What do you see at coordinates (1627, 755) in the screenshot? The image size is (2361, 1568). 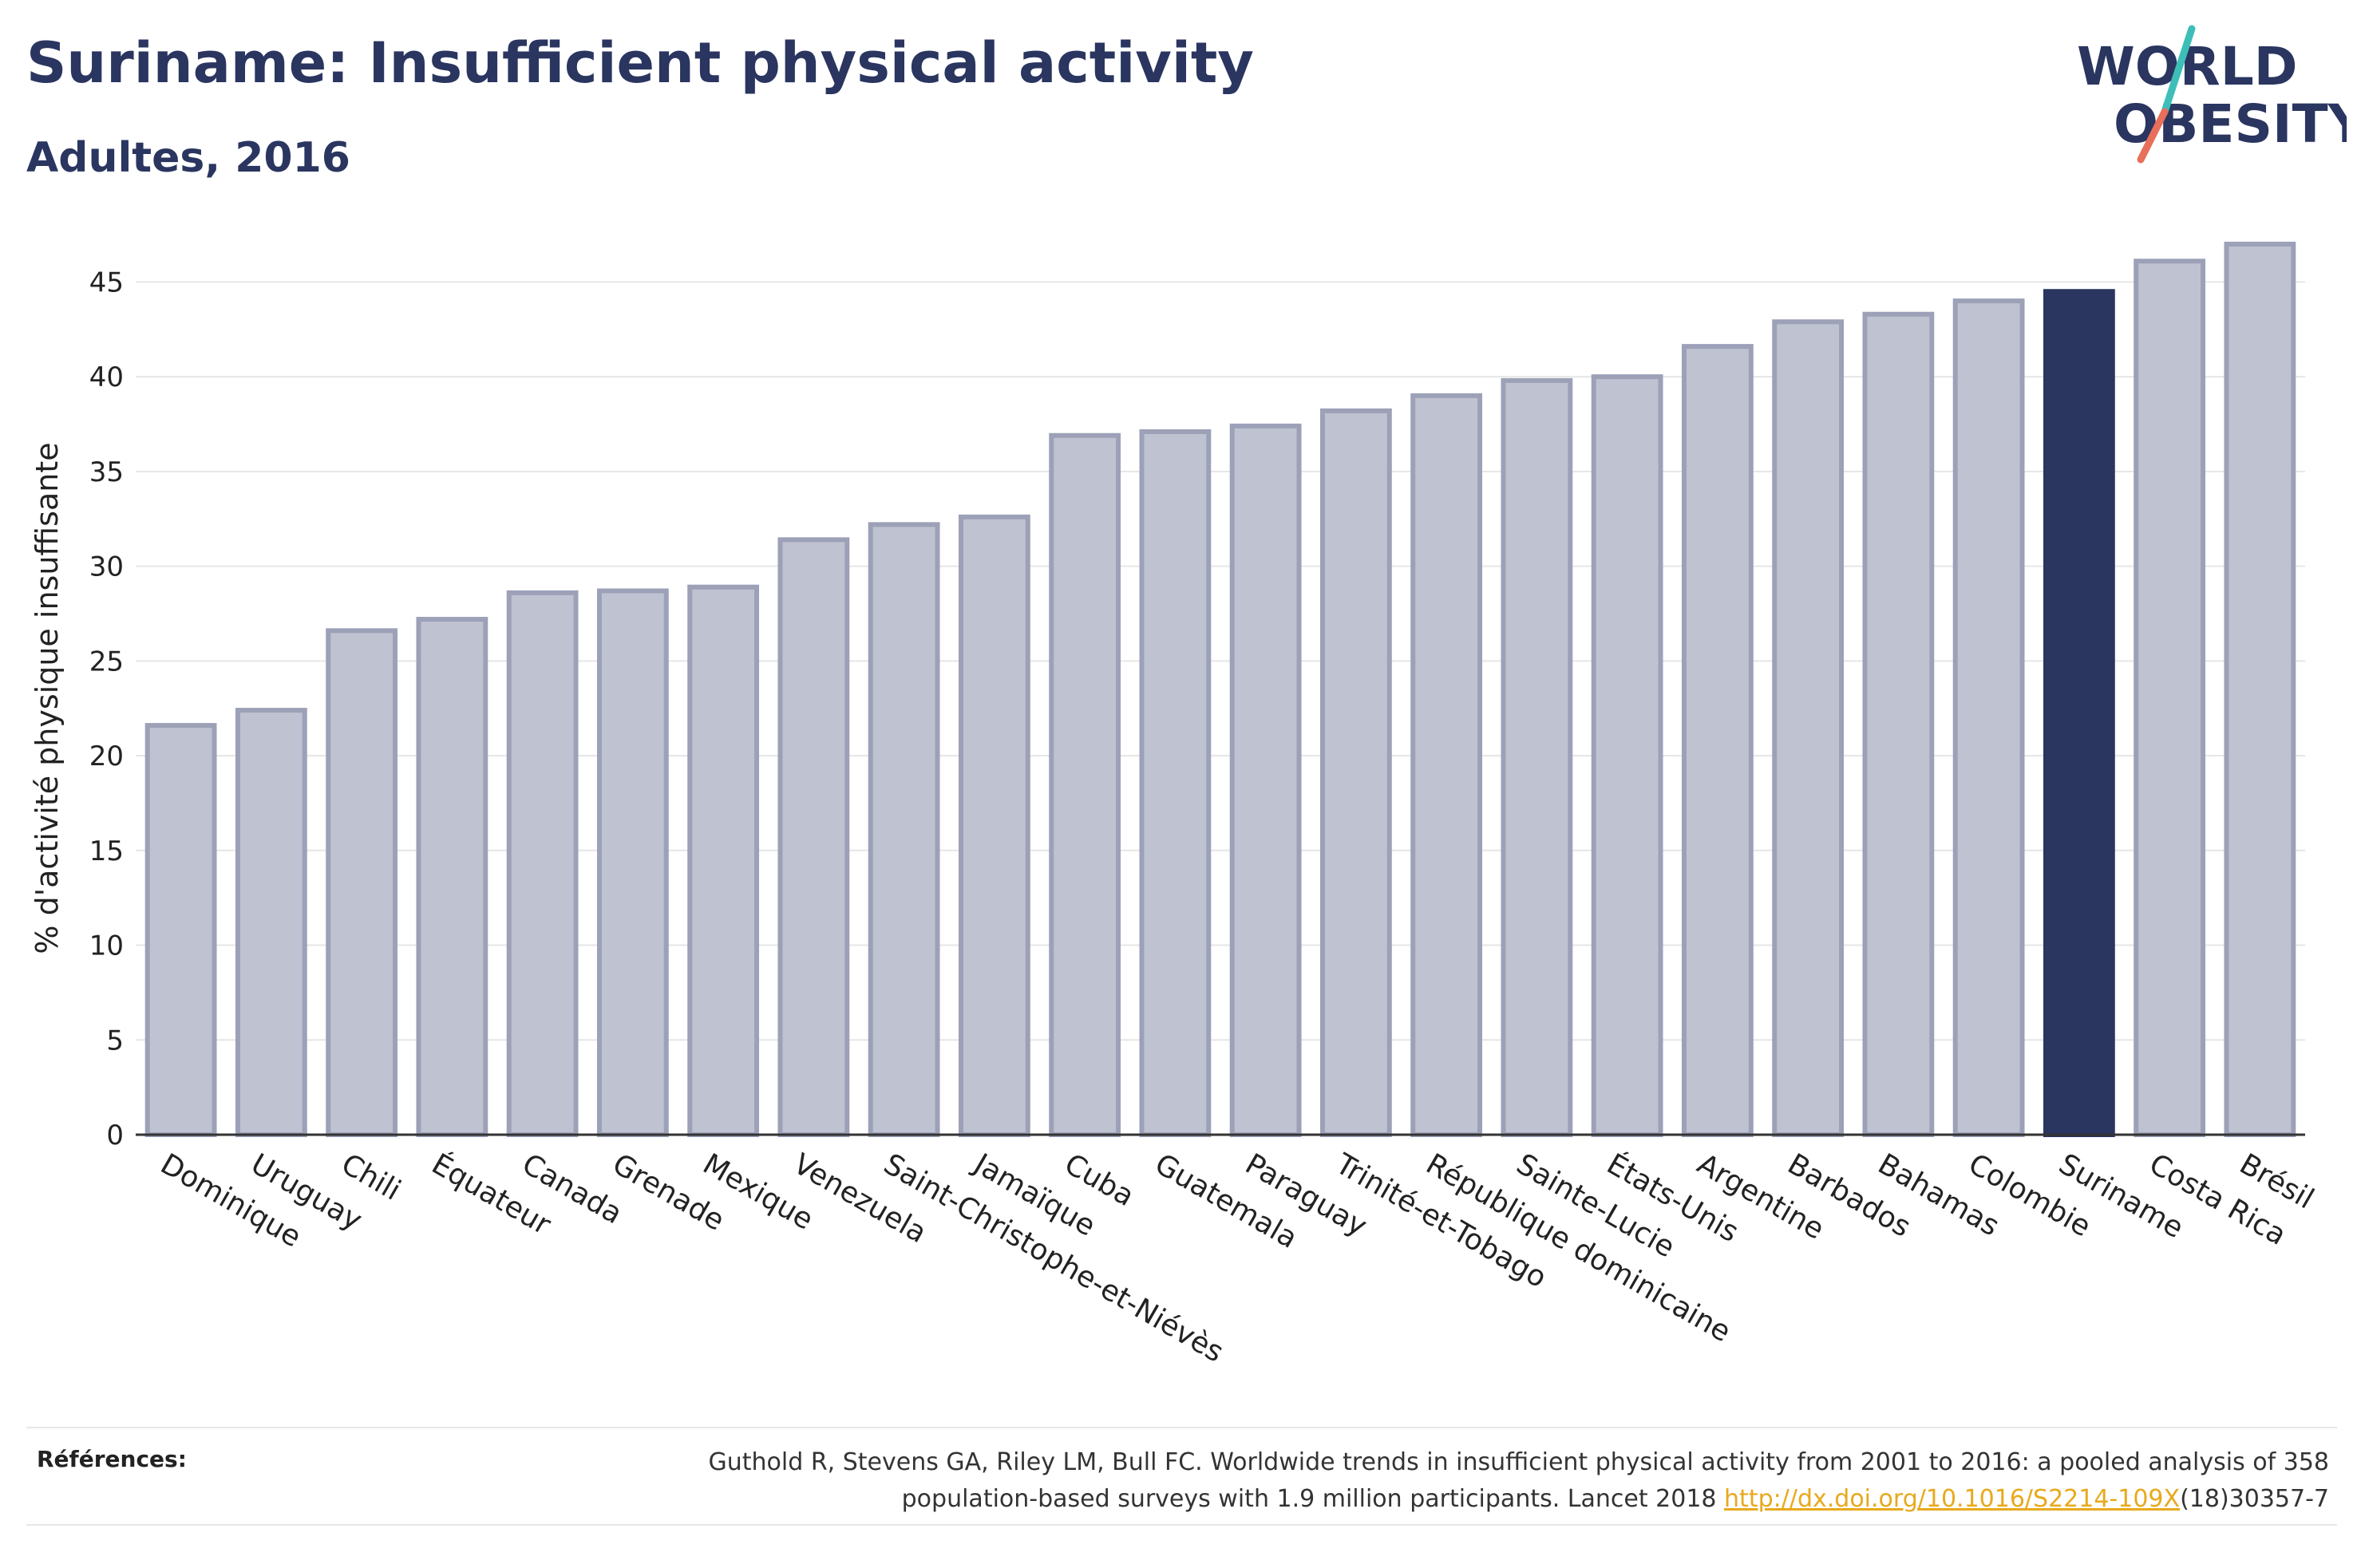 I see `bar-États-Unis` at bounding box center [1627, 755].